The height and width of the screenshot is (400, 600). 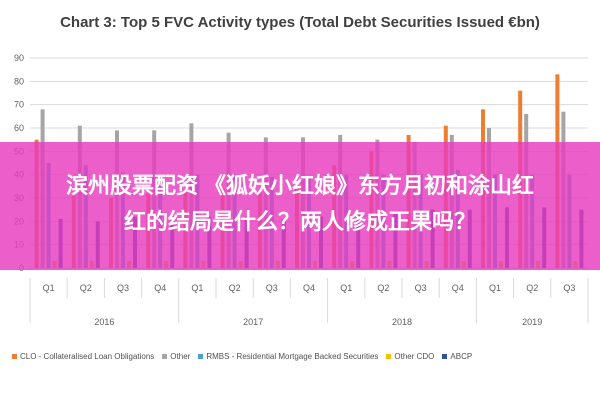 I want to click on legend-label: Other, so click(x=180, y=356).